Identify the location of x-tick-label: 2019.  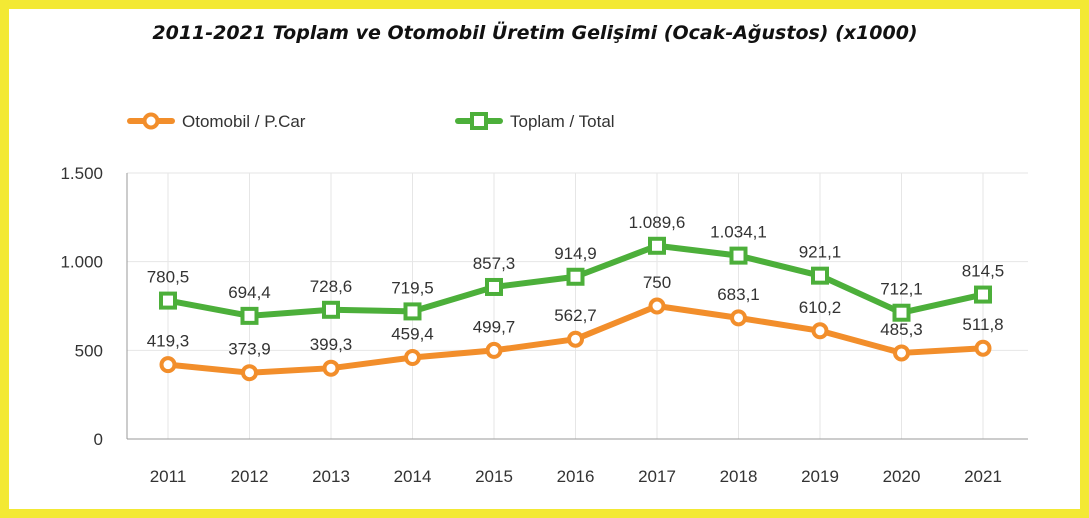
(820, 476).